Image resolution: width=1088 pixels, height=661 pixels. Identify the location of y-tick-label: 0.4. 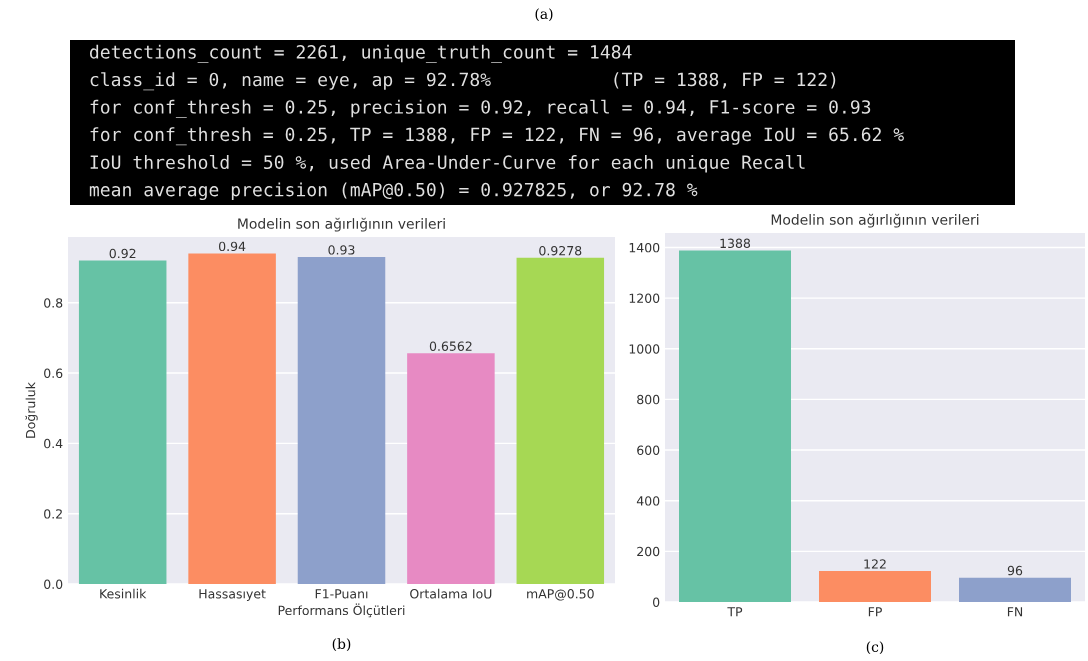
(53, 443).